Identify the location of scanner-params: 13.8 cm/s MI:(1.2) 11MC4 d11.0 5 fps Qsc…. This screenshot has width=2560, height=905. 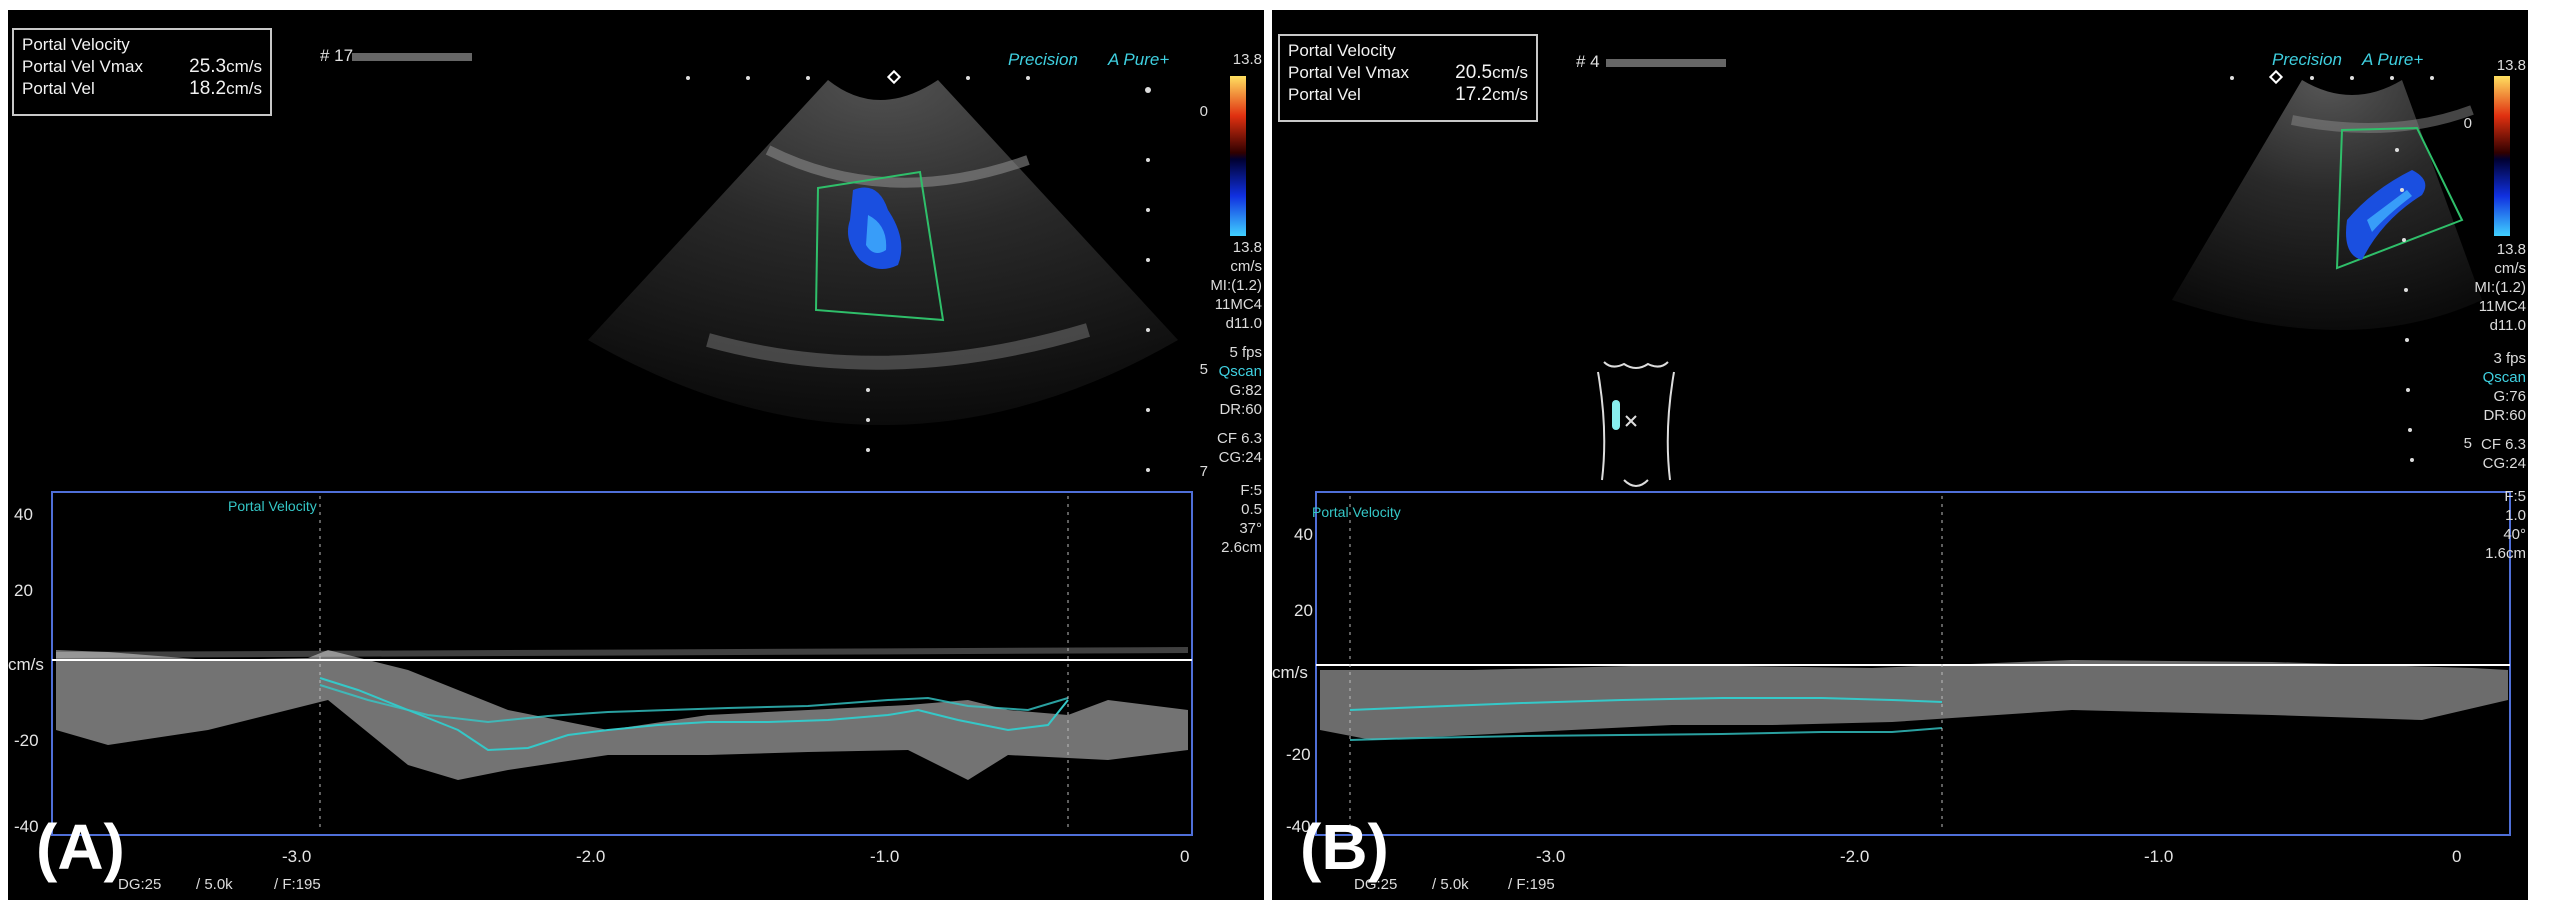
(1225, 397).